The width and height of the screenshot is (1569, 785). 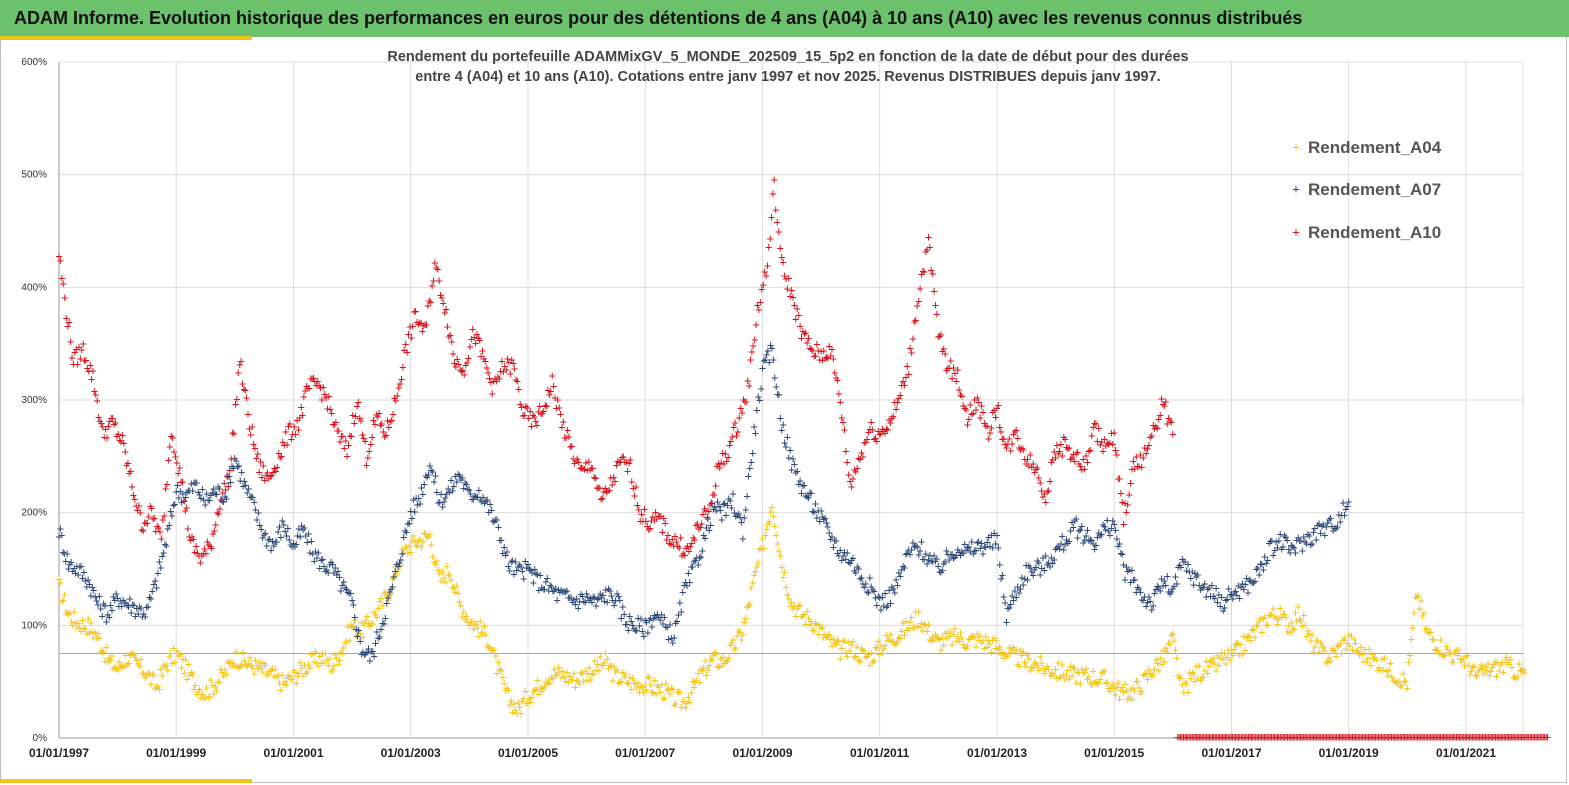 What do you see at coordinates (1374, 232) in the screenshot?
I see `legend-label-a10: Rendement_A10` at bounding box center [1374, 232].